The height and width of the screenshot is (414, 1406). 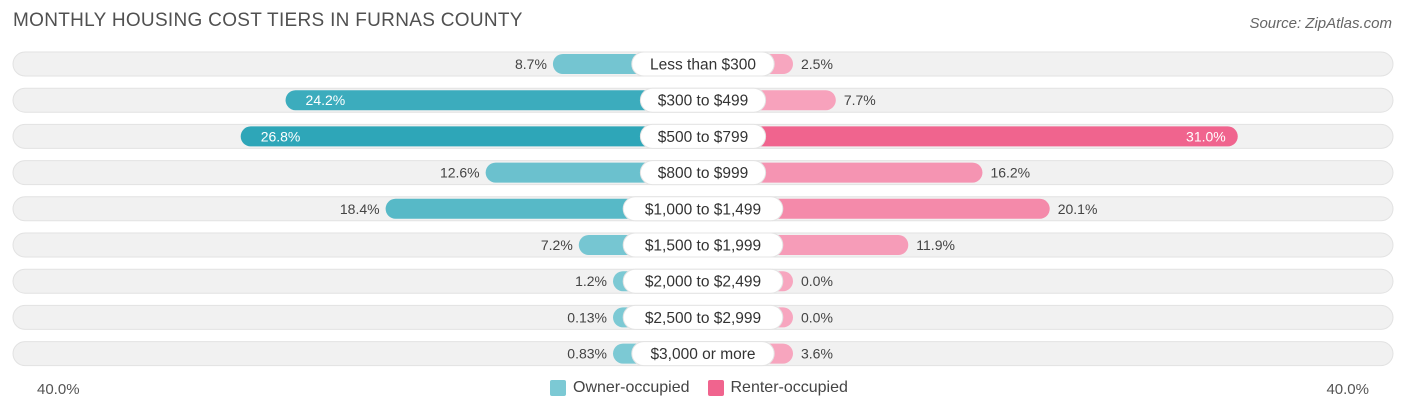 What do you see at coordinates (360, 209) in the screenshot?
I see `owner-value-label: 18.4%` at bounding box center [360, 209].